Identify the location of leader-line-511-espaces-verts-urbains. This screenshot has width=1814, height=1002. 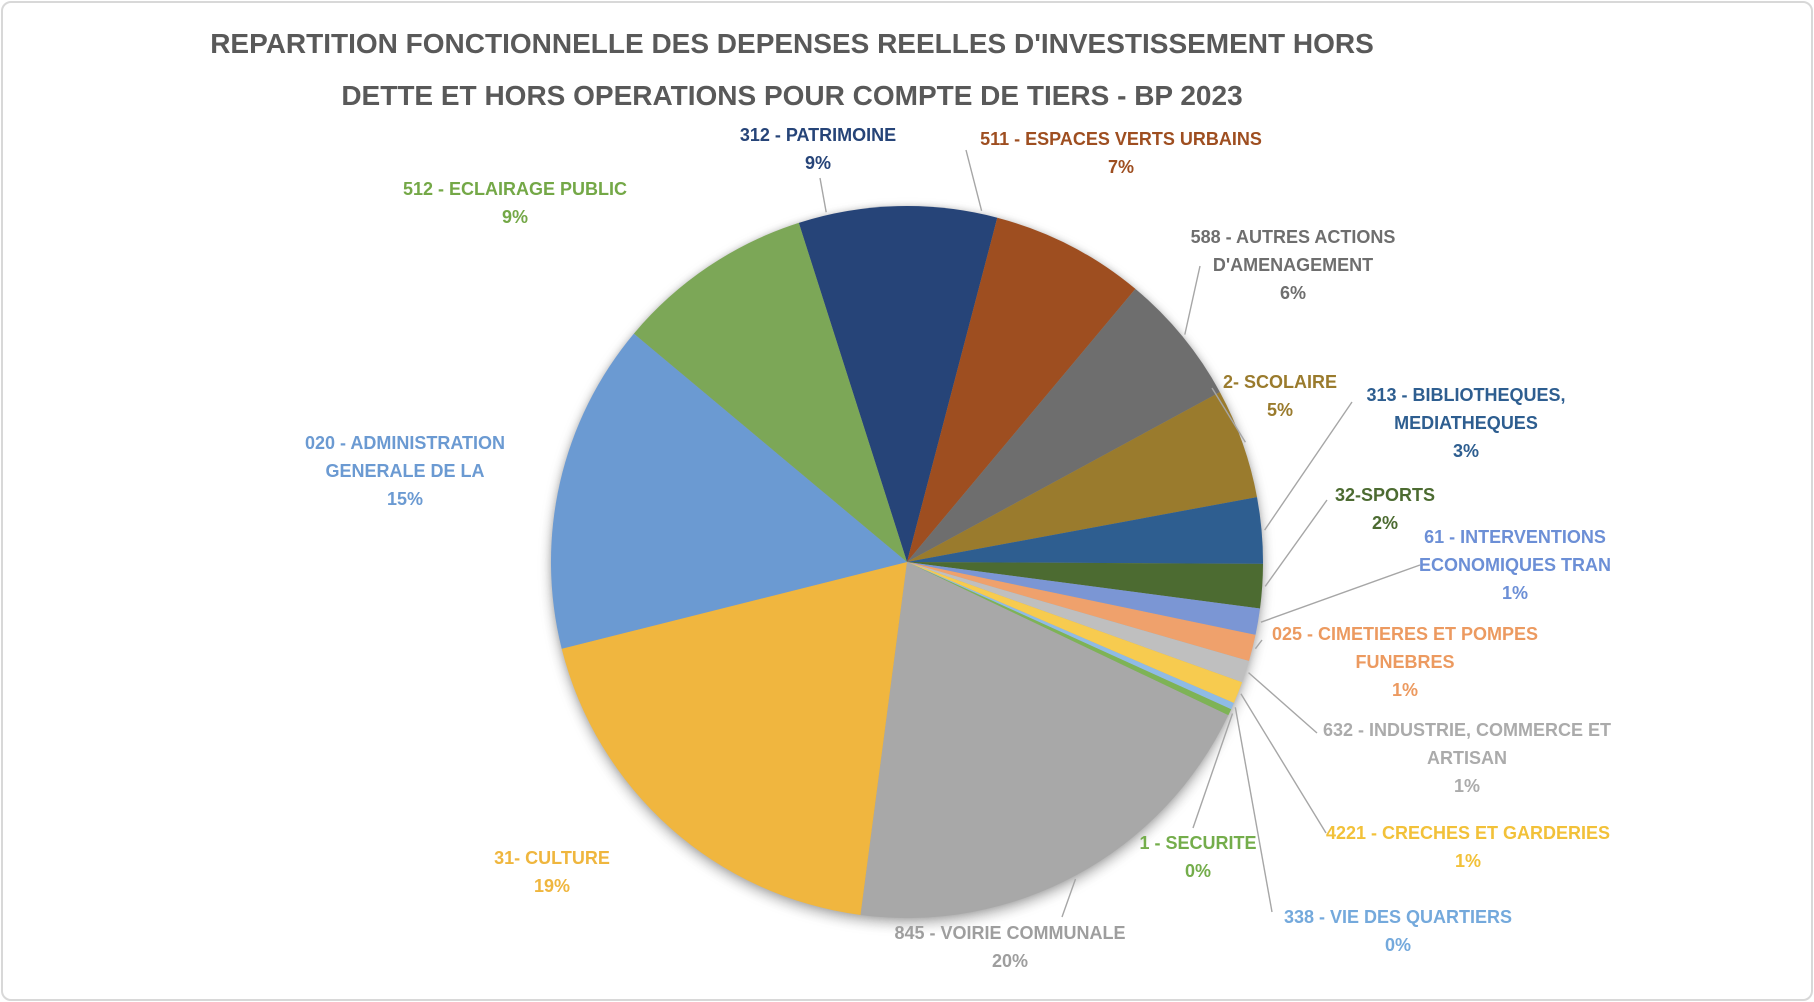
(974, 180).